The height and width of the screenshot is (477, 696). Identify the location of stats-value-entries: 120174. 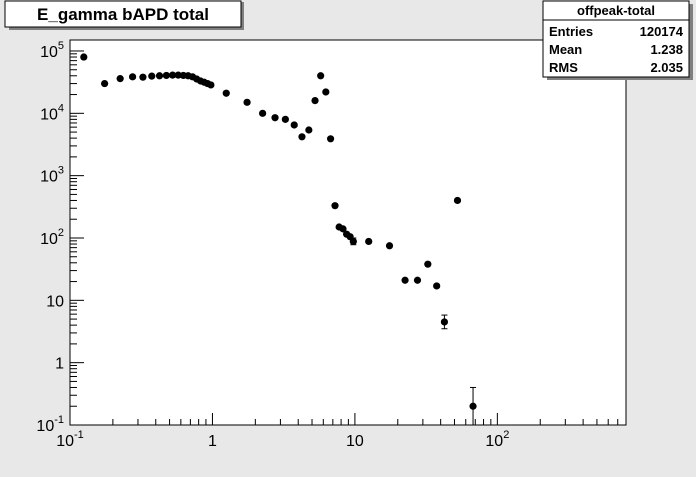
(662, 31).